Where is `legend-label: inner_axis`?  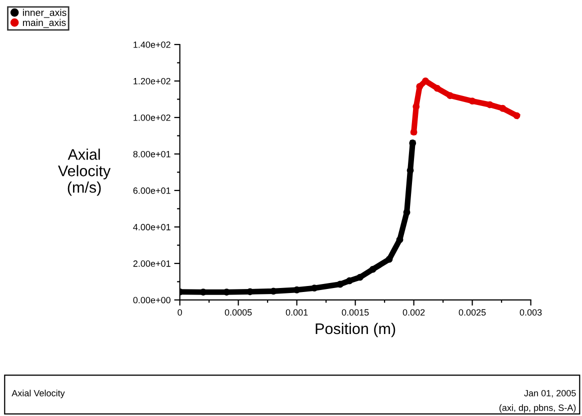 legend-label: inner_axis is located at coordinates (44, 13).